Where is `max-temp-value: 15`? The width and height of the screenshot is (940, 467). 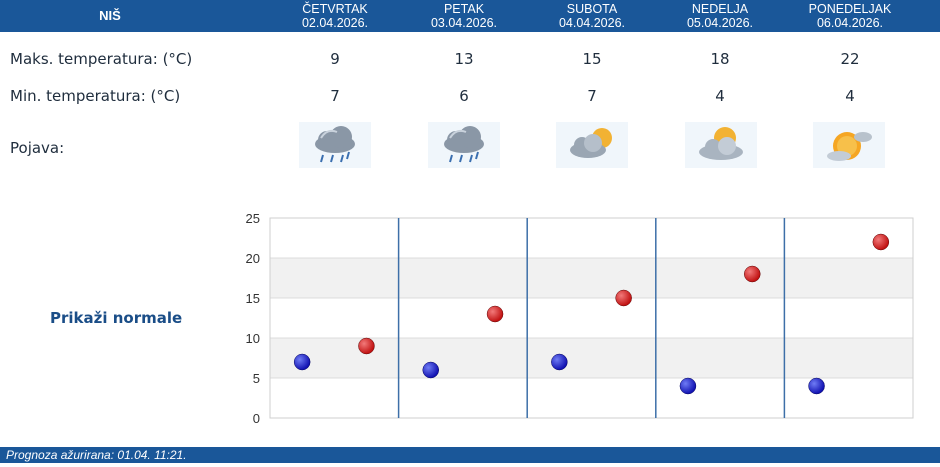
max-temp-value: 15 is located at coordinates (592, 59).